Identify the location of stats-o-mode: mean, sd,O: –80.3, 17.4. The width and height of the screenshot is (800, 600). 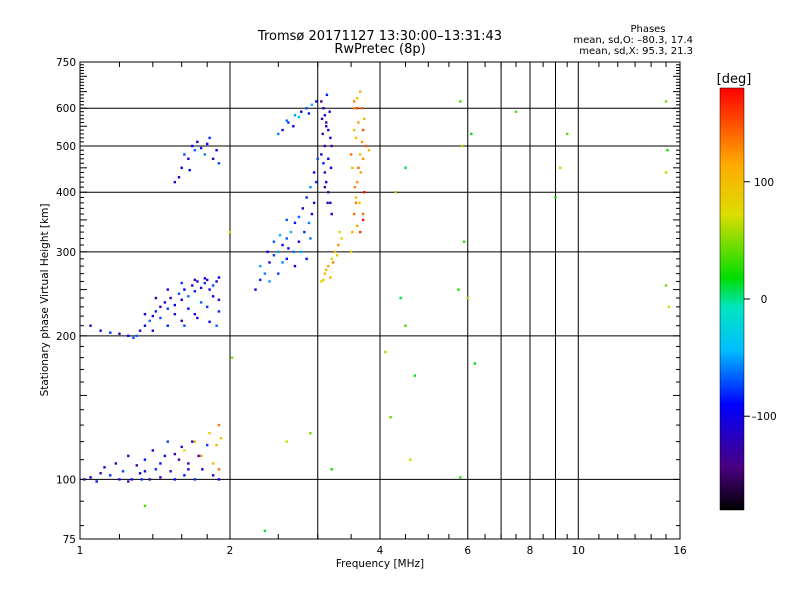
(633, 40).